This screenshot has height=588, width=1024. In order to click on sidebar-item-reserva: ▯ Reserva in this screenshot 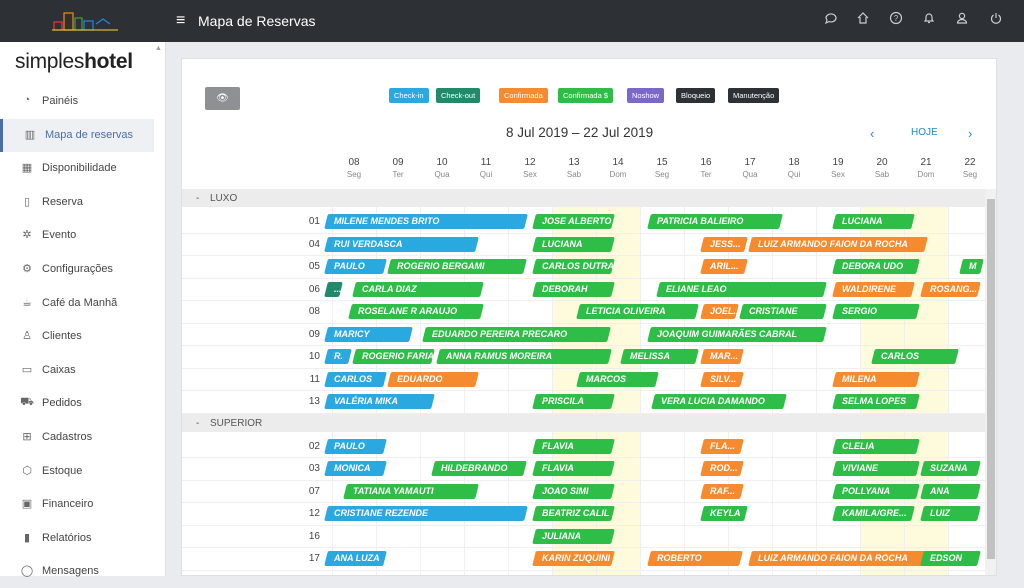, I will do `click(77, 202)`.